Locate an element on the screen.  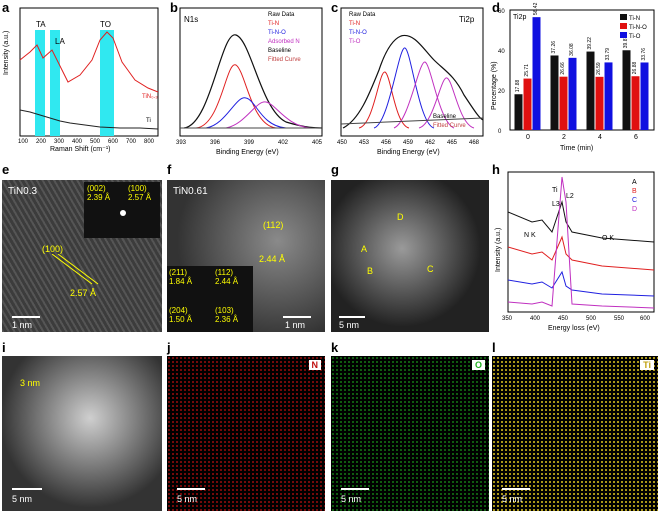
x-ticks: 100 200 300 400 500 600 700 800 is located at coordinates (86, 142).